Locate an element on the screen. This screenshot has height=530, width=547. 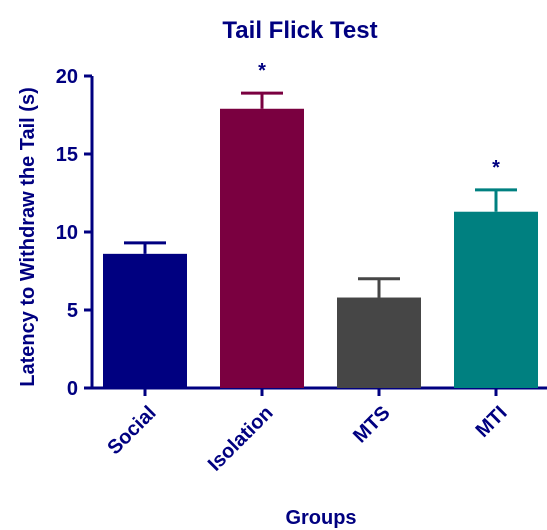
y-tick-label: 5 is located at coordinates (72, 311).